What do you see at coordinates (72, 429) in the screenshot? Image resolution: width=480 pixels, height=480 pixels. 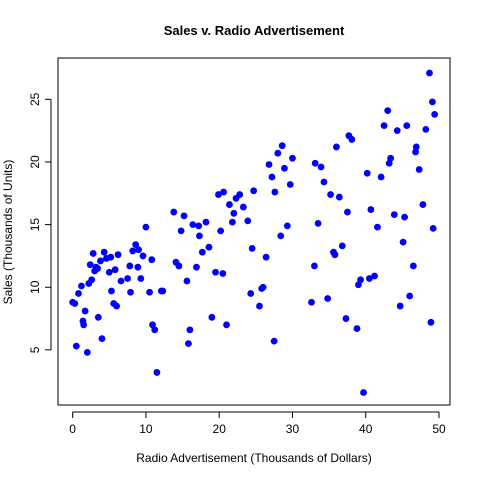 I see `x-tick-label: 0` at bounding box center [72, 429].